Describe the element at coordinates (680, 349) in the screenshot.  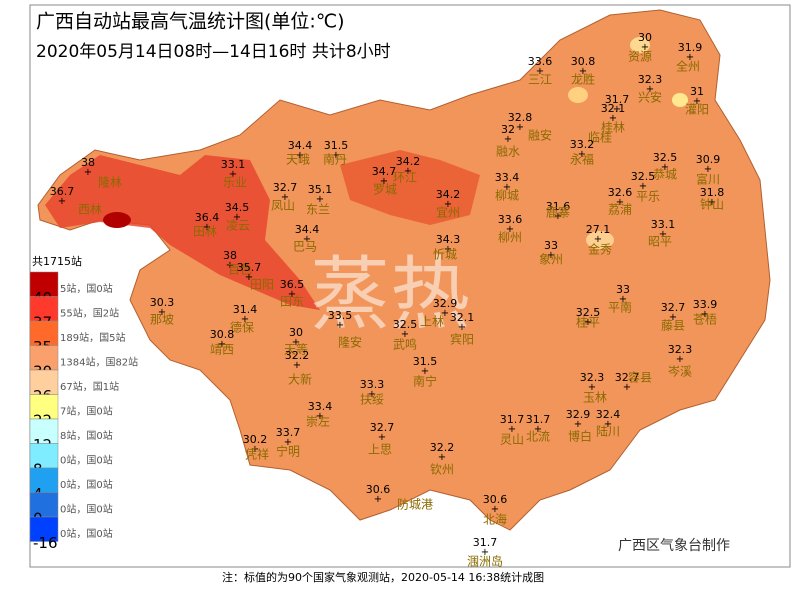
I see `station-value: 32.3` at that location.